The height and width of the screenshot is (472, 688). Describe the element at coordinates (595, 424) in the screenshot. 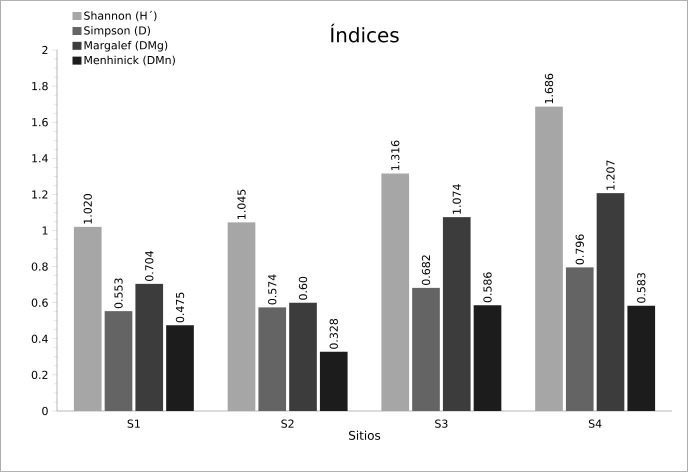

I see `x-tick-label: S4` at that location.